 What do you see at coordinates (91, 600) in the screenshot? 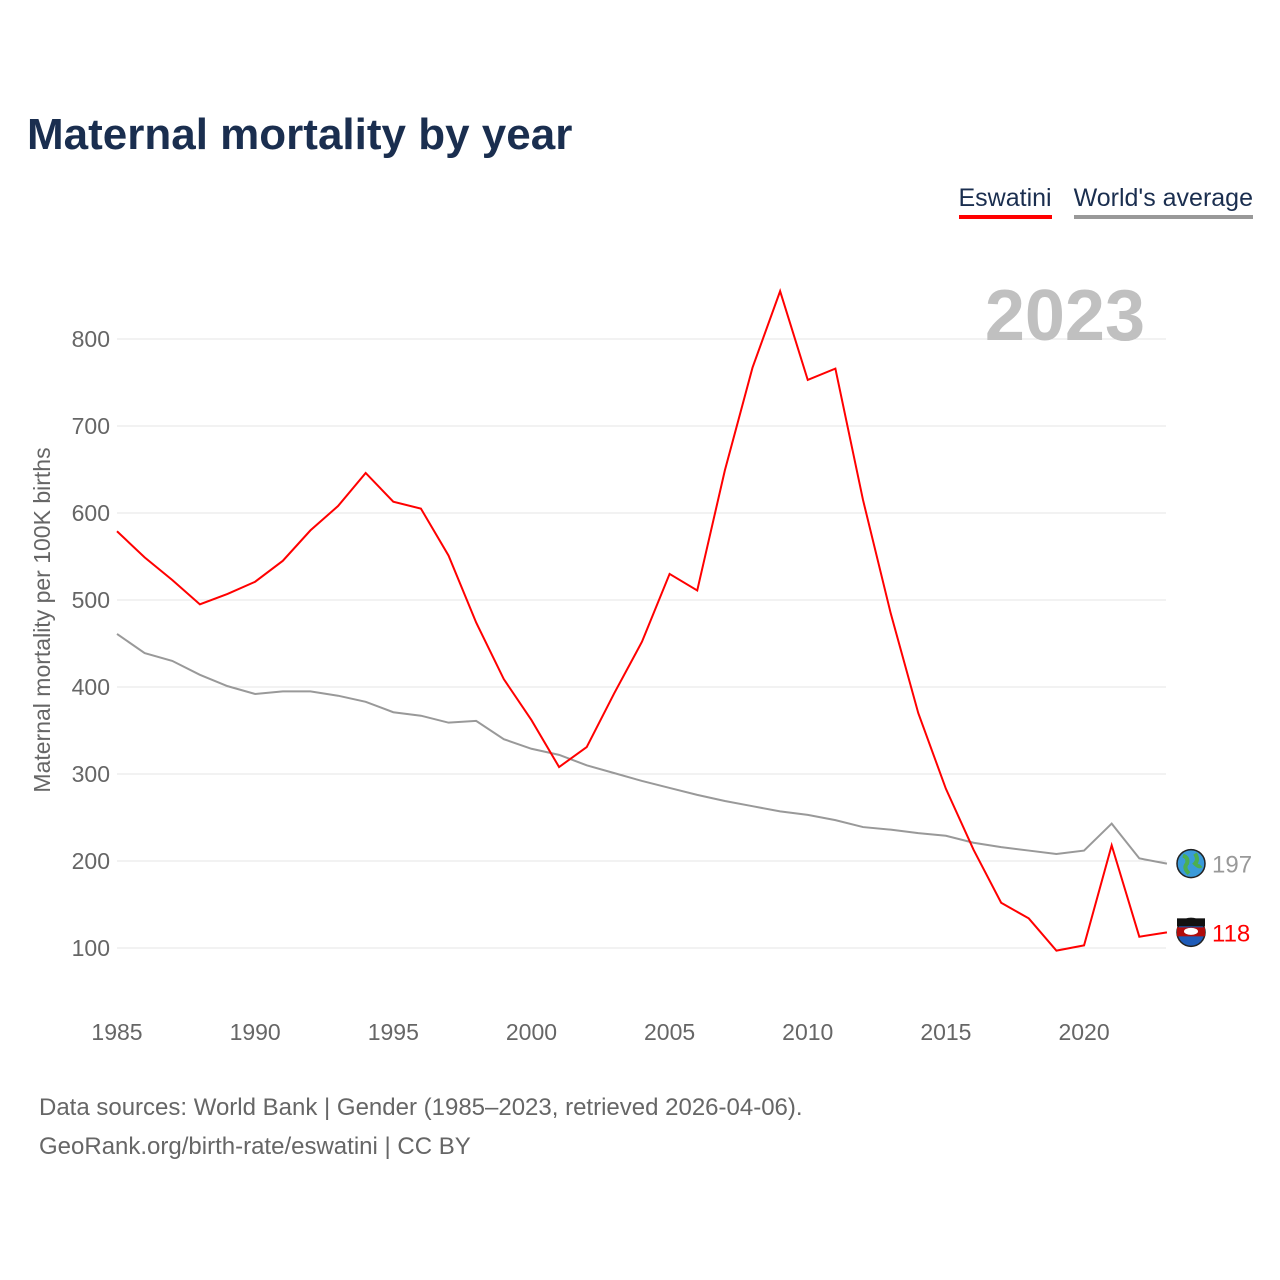
I see `y-tick-label: 500` at bounding box center [91, 600].